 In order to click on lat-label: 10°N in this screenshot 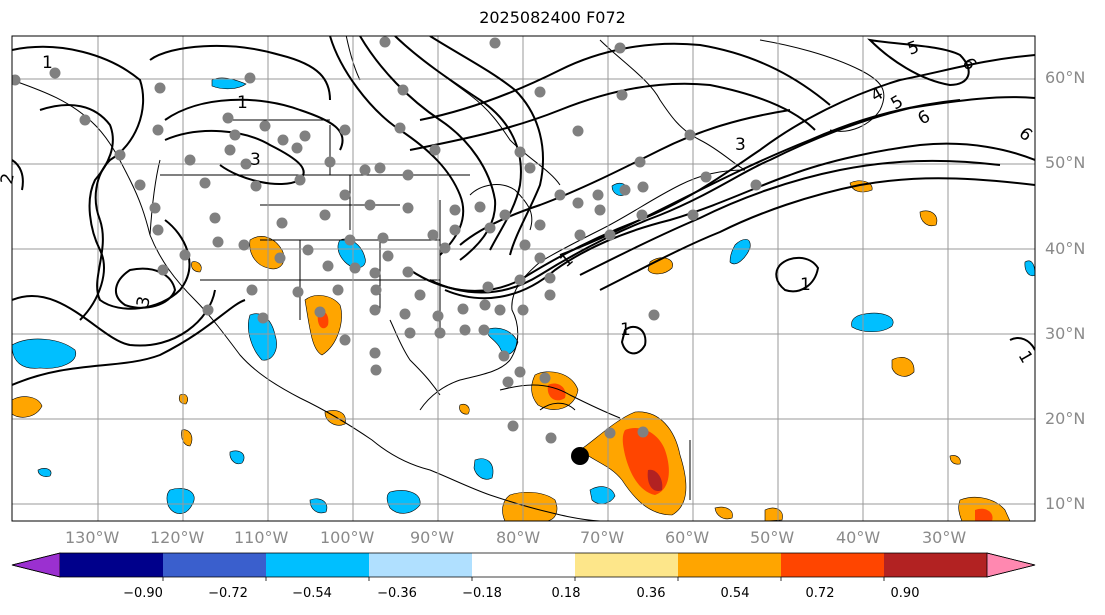, I will do `click(1065, 503)`.